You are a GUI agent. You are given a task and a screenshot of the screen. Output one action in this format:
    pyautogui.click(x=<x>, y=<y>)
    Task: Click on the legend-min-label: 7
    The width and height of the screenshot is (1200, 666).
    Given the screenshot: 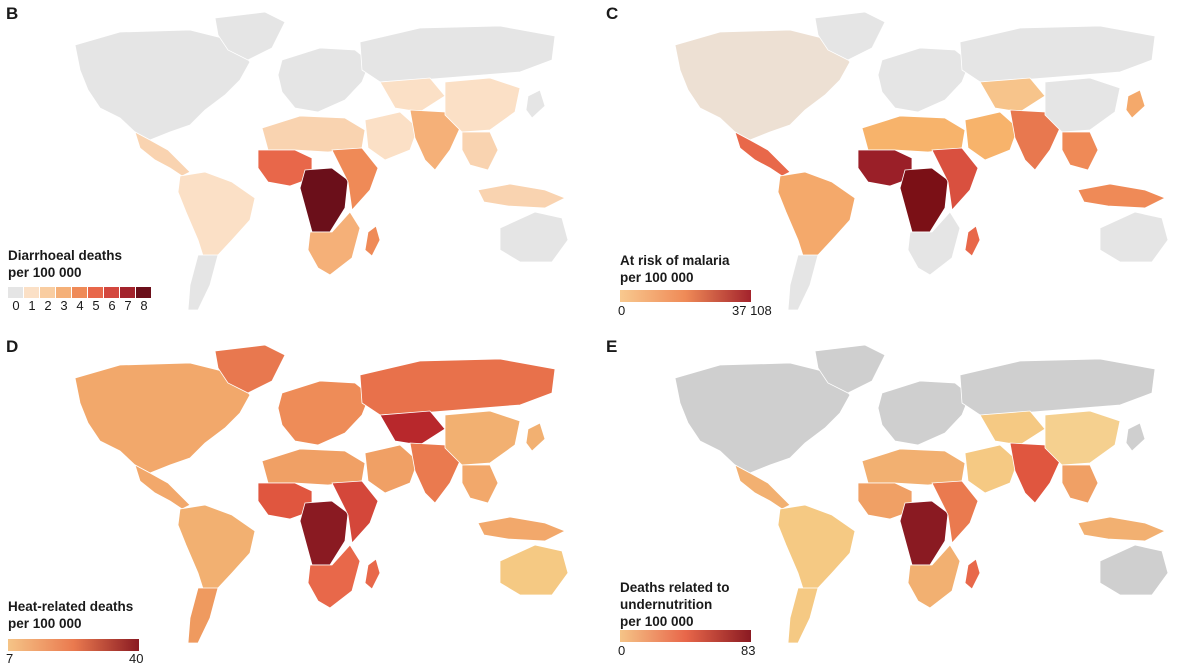 What is the action you would take?
    pyautogui.click(x=10, y=658)
    